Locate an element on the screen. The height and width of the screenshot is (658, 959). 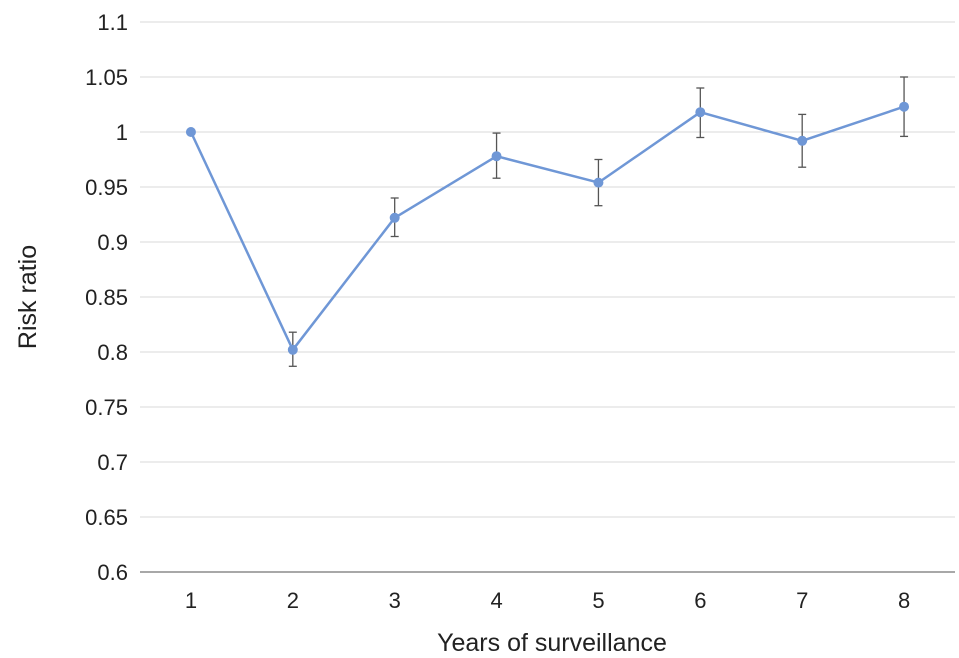
x-tick-label: 6 is located at coordinates (700, 600).